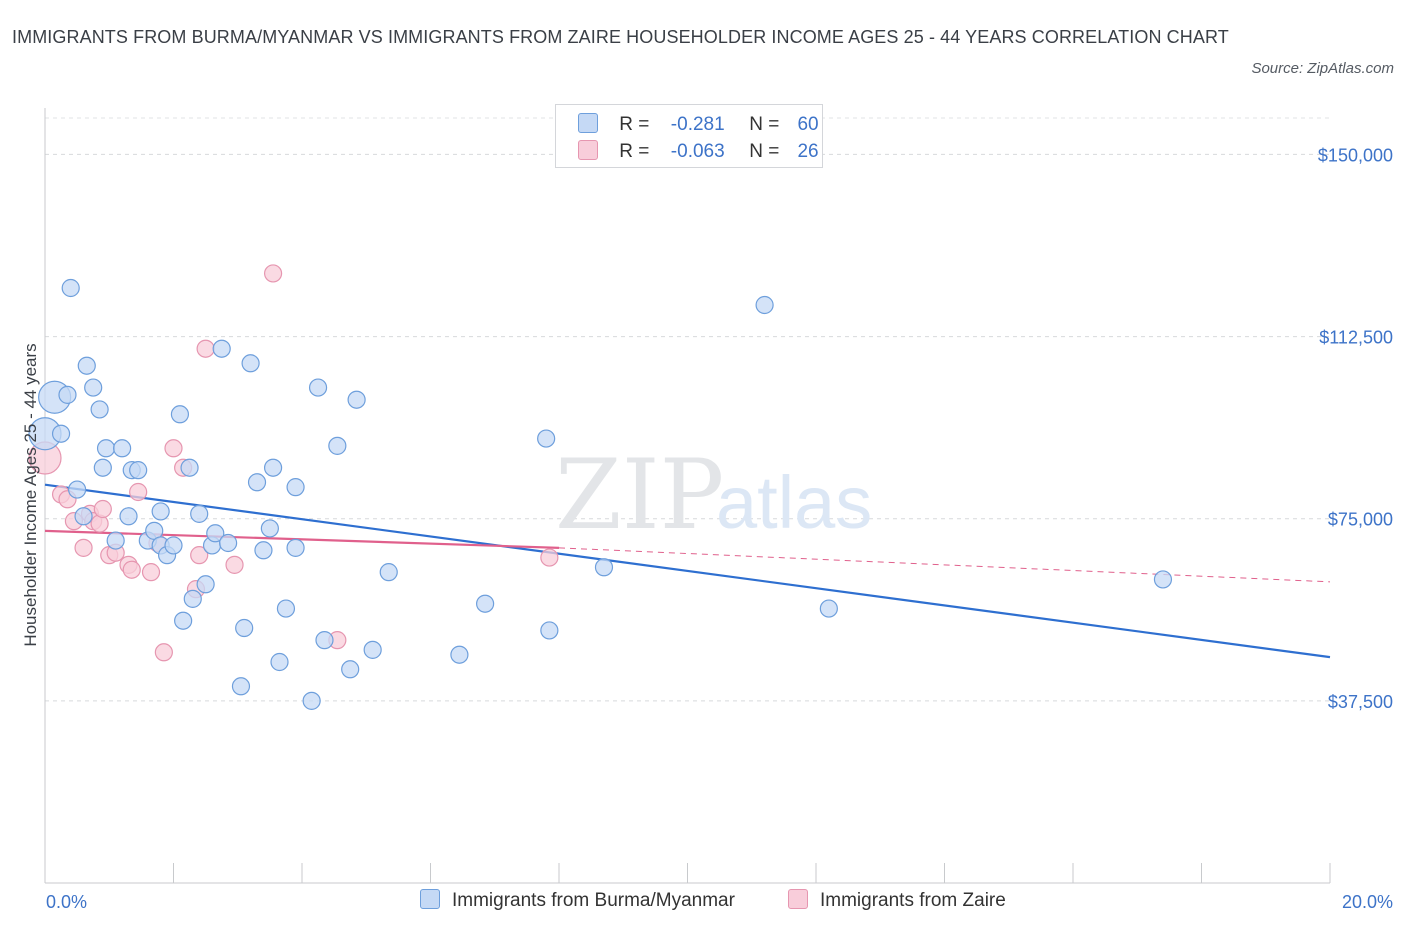 This screenshot has height=930, width=1406. I want to click on x-tick-label: 20.0%, so click(1367, 902).